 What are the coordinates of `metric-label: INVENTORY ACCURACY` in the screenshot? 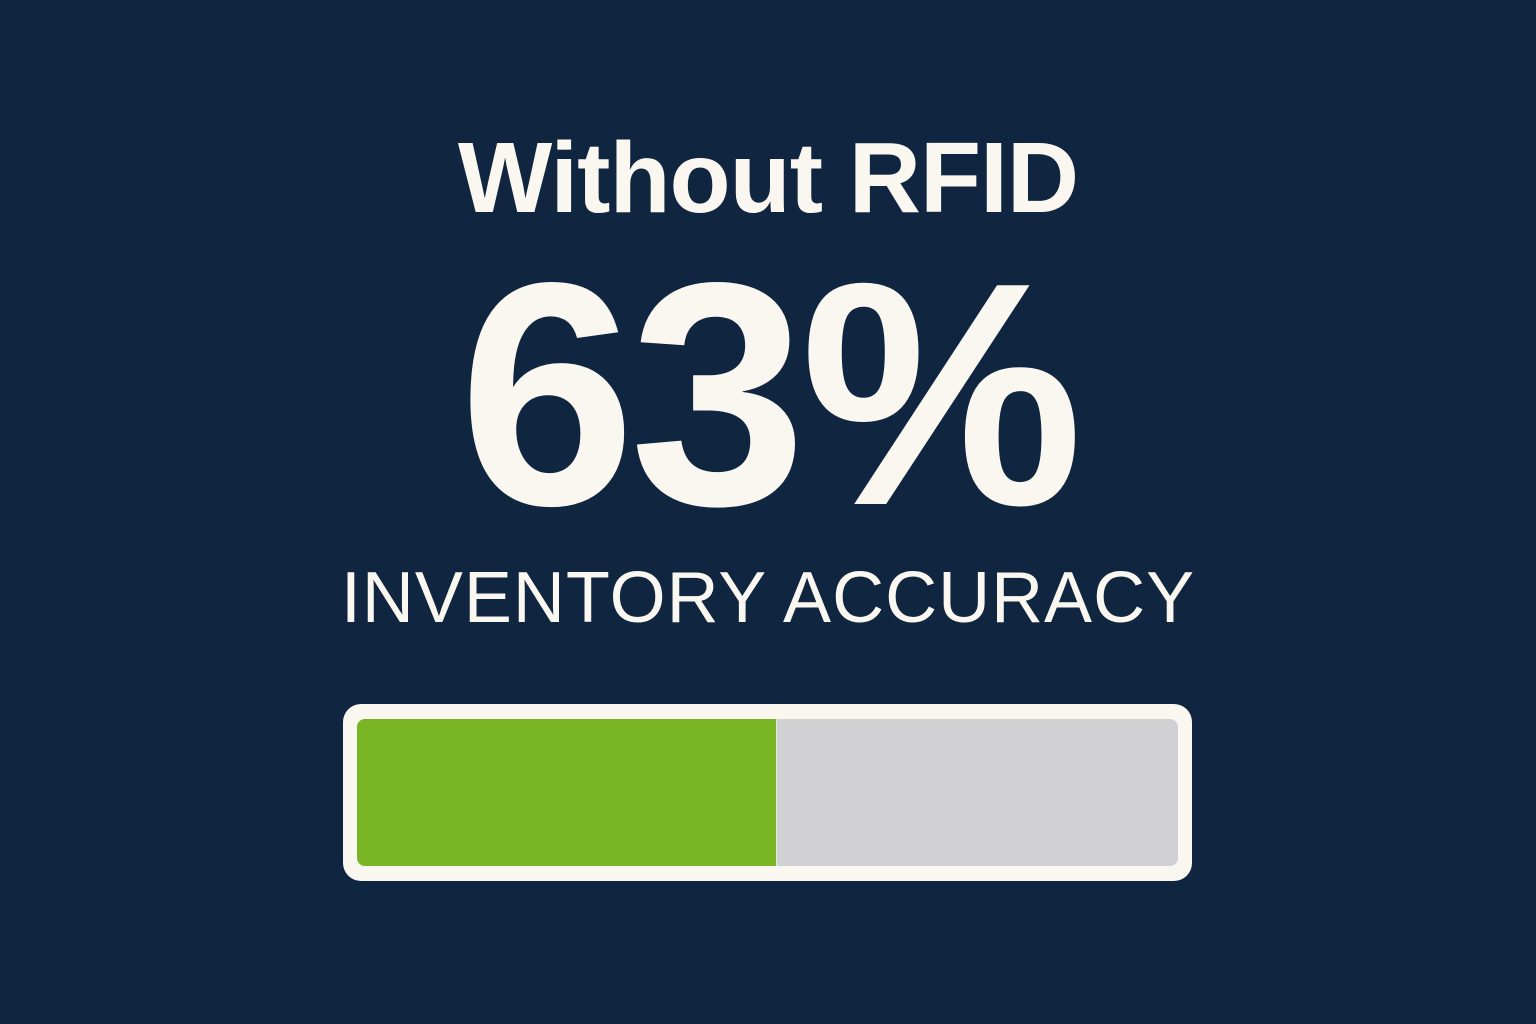 It's located at (768, 598).